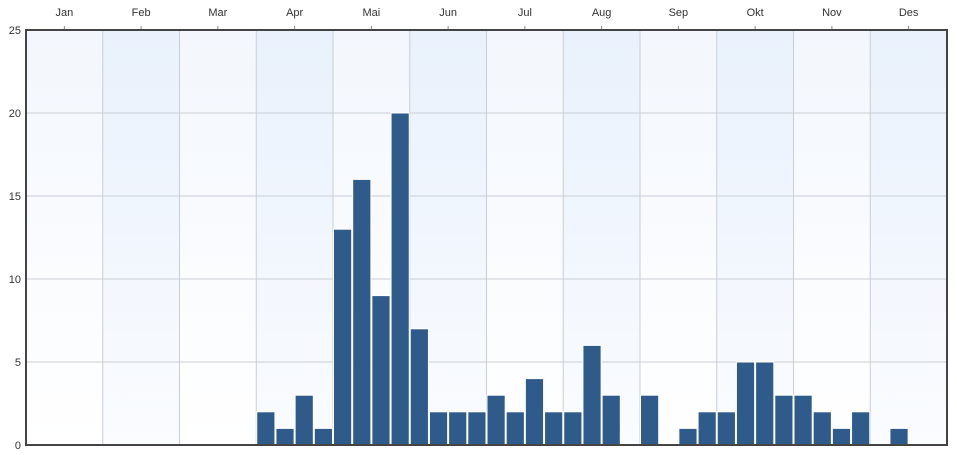 The image size is (957, 455). Describe the element at coordinates (448, 13) in the screenshot. I see `x-tick-label: Jun` at that location.